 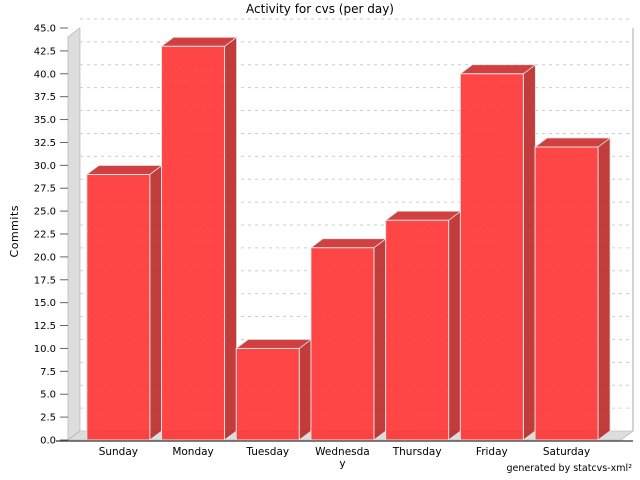 I want to click on bar-friday-top, so click(x=498, y=69).